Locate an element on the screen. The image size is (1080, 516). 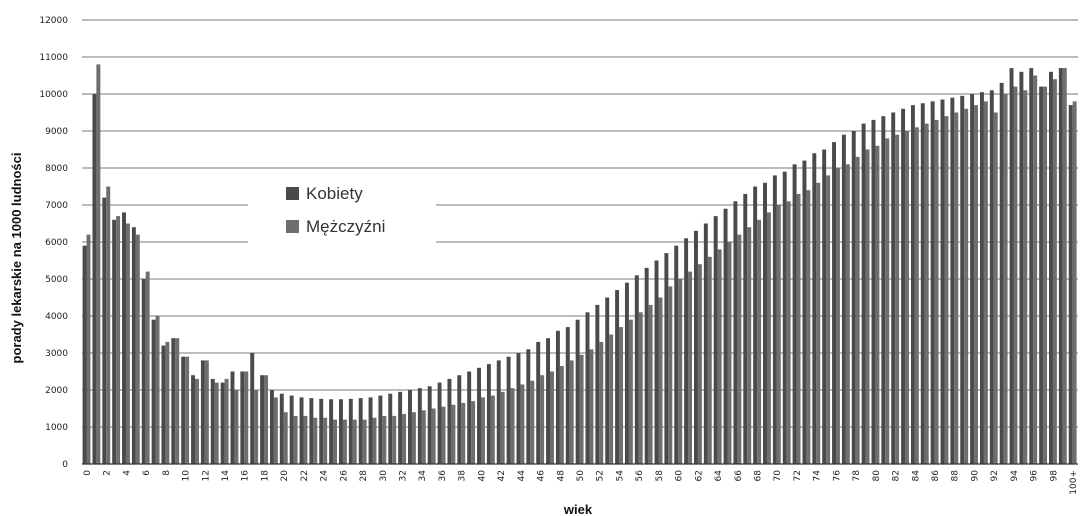
x-tick-label: 30 is located at coordinates (384, 476).